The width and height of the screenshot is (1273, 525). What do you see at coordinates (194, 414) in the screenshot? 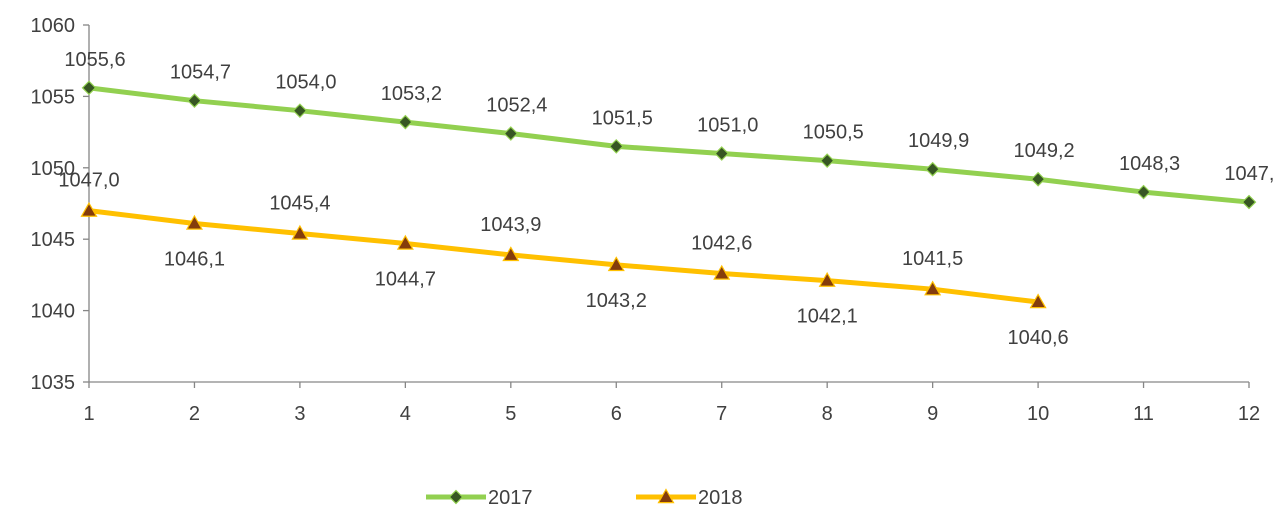
I see `x-tick-label: 2` at bounding box center [194, 414].